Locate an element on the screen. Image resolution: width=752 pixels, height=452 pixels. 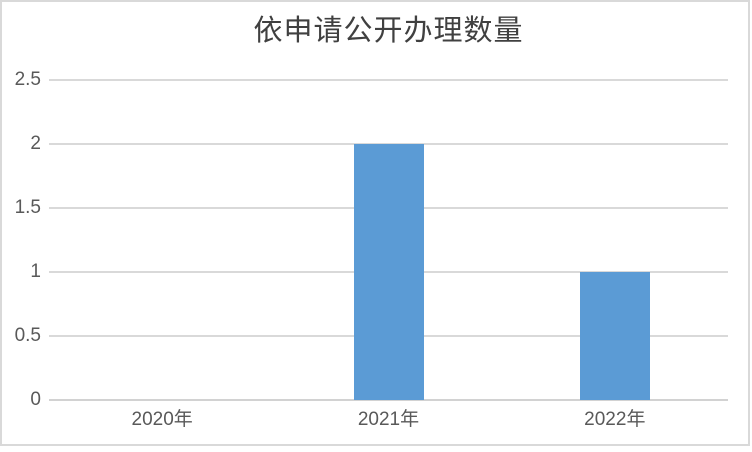
x-axis-line is located at coordinates (388, 400).